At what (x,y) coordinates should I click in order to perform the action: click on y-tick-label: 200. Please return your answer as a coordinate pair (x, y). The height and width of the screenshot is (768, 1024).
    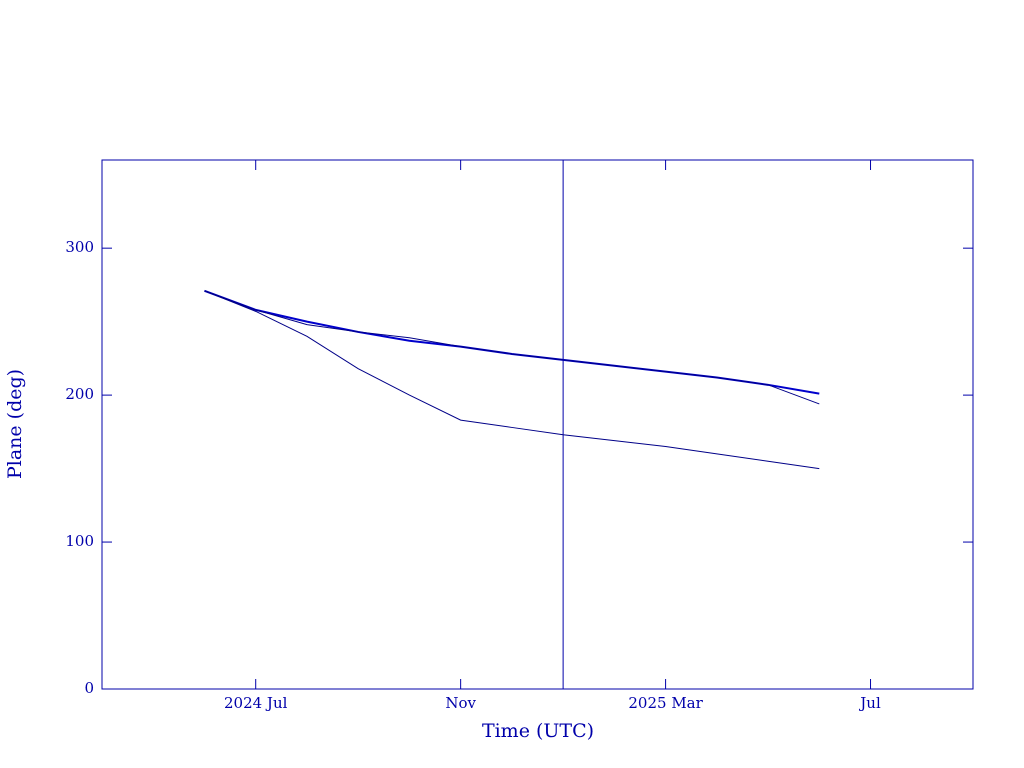
    Looking at the image, I should click on (79, 394).